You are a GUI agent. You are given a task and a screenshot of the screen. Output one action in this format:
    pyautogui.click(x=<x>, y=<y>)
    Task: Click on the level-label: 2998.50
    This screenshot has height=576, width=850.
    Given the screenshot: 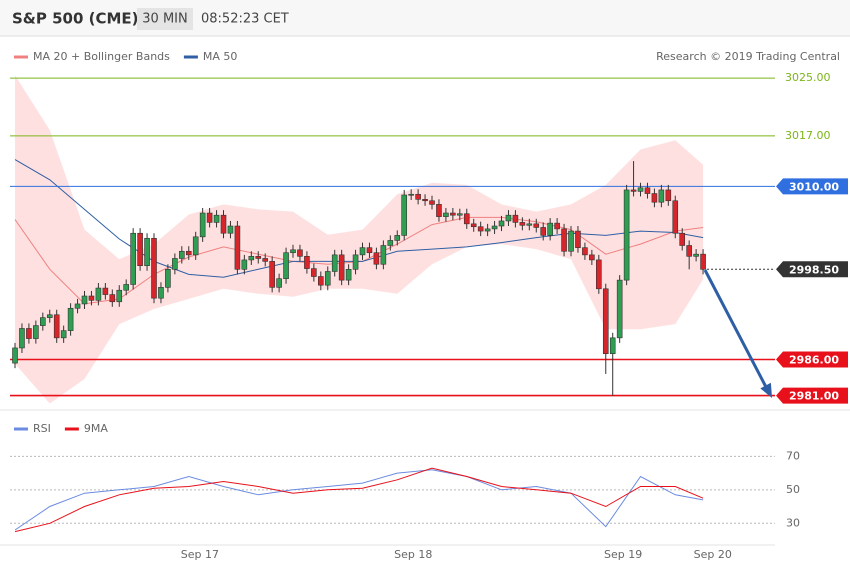 What is the action you would take?
    pyautogui.click(x=814, y=269)
    